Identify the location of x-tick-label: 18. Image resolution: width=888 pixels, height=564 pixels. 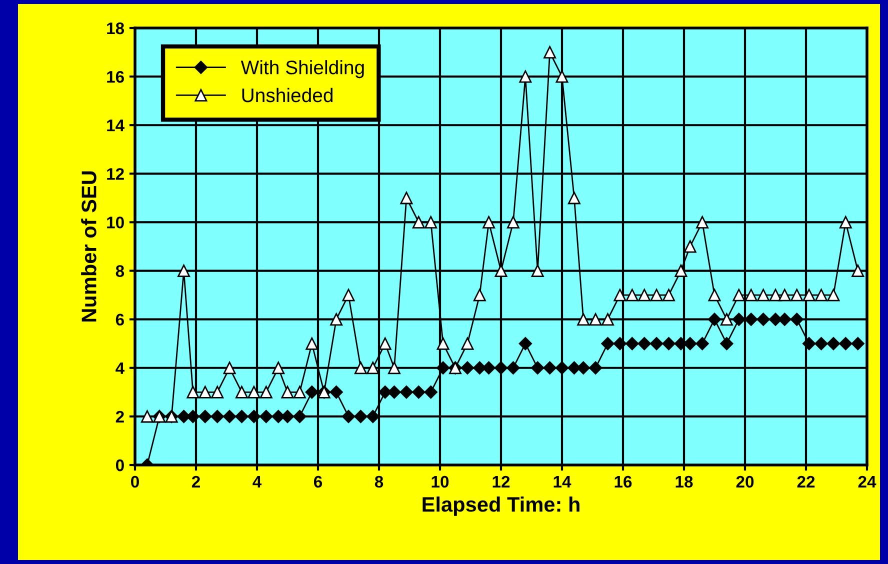
(684, 482).